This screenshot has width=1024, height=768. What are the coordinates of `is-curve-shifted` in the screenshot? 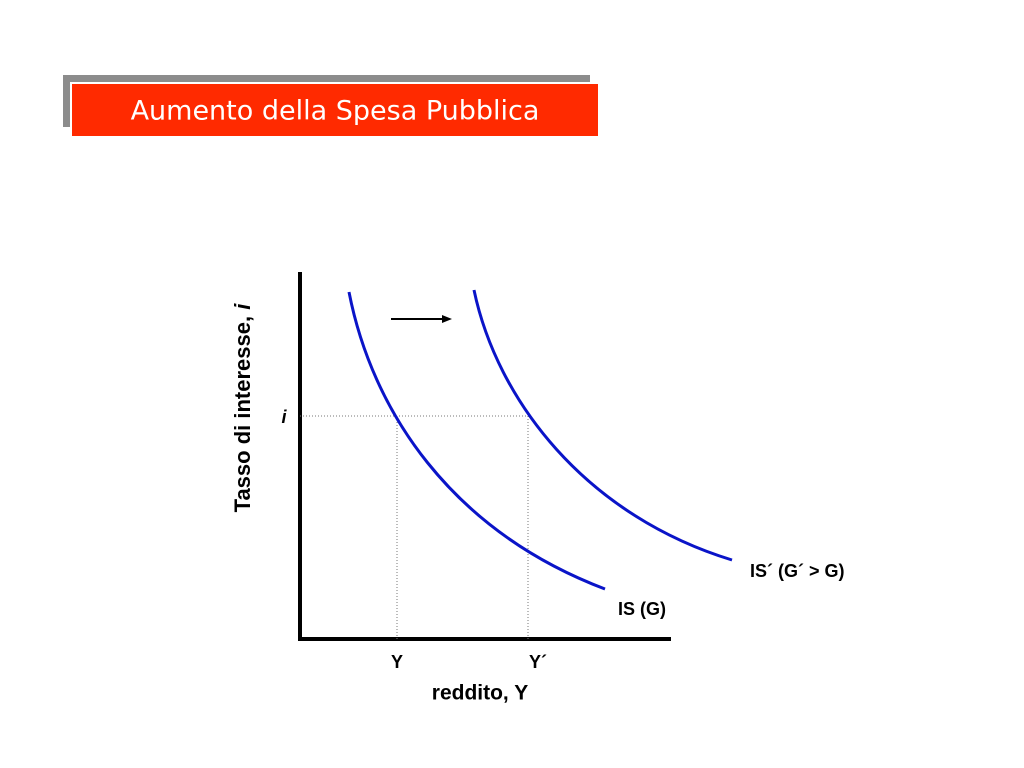 It's located at (602, 425).